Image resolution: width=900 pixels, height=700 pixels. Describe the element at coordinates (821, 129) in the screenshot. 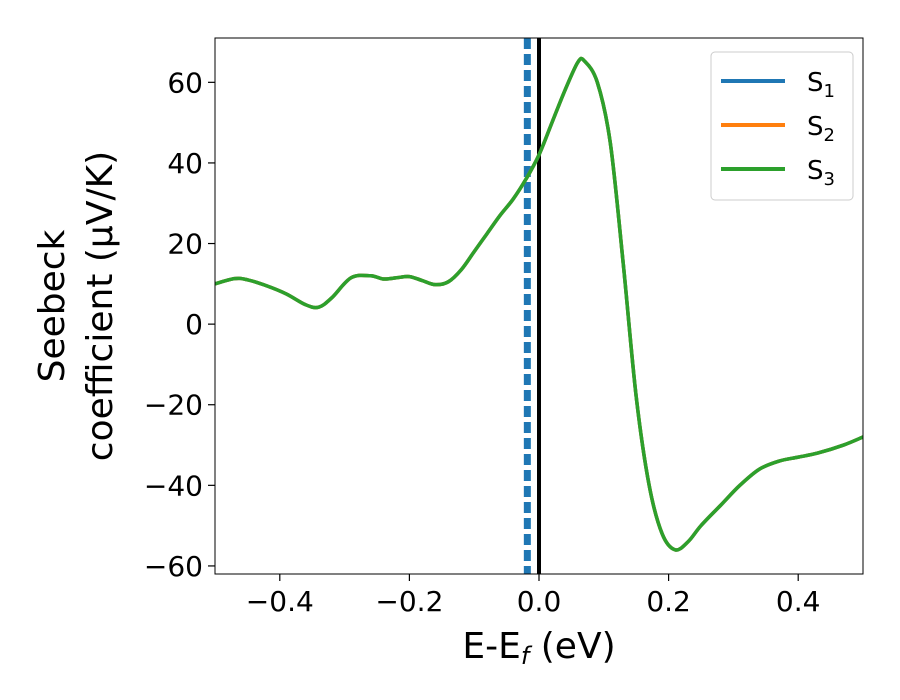

I see `legend-label-s2: S2` at that location.